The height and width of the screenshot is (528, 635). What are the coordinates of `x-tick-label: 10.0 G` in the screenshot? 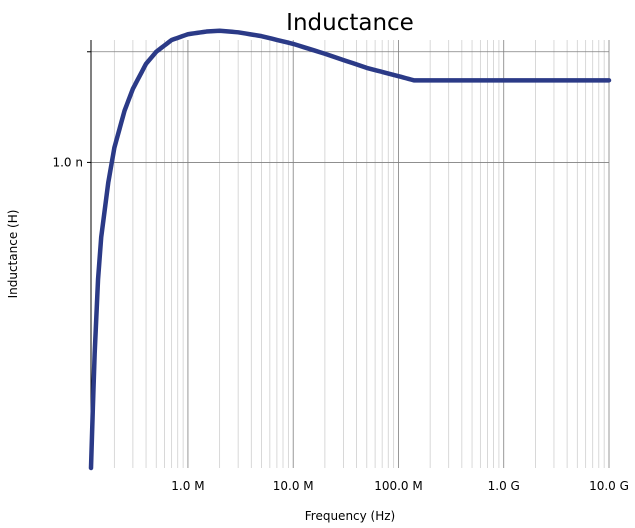 It's located at (609, 486).